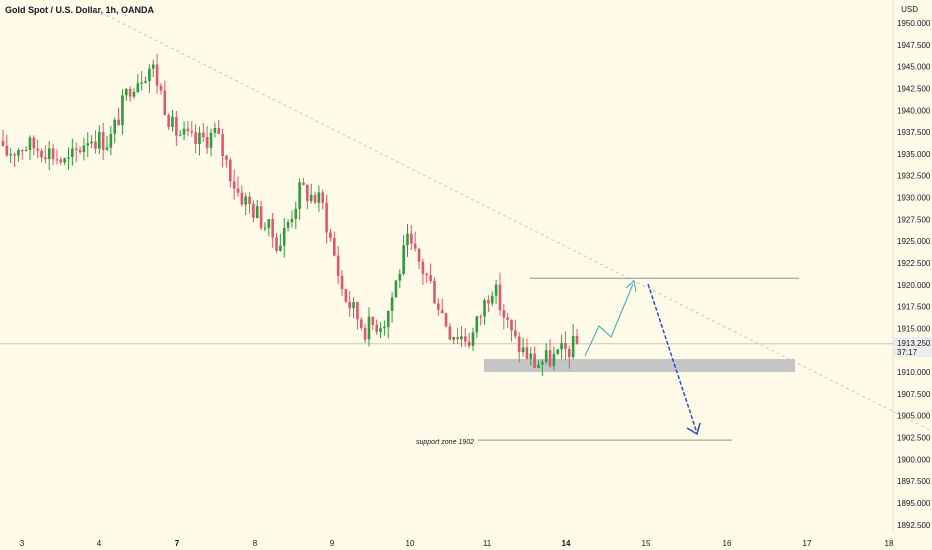  I want to click on support-zone-label: support zone 1902, so click(445, 442).